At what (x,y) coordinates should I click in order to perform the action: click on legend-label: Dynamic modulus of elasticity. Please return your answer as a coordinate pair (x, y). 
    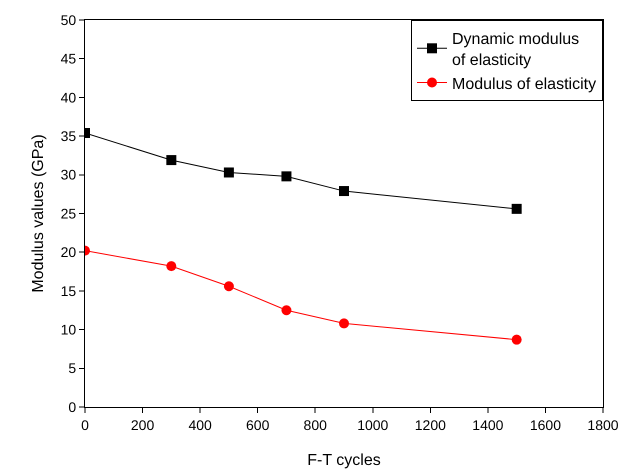
    Looking at the image, I should click on (516, 50).